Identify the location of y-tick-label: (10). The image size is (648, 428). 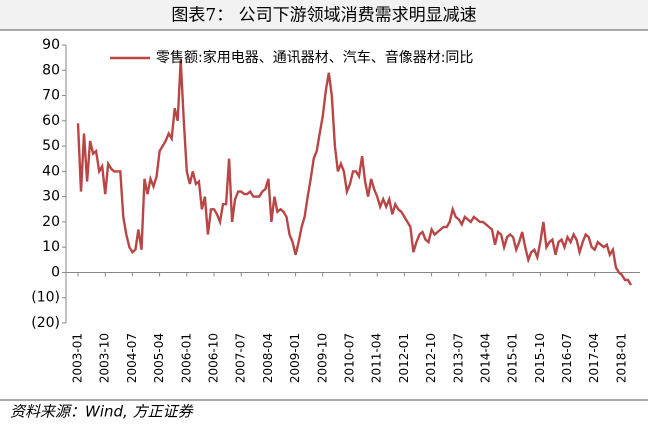
(45, 298).